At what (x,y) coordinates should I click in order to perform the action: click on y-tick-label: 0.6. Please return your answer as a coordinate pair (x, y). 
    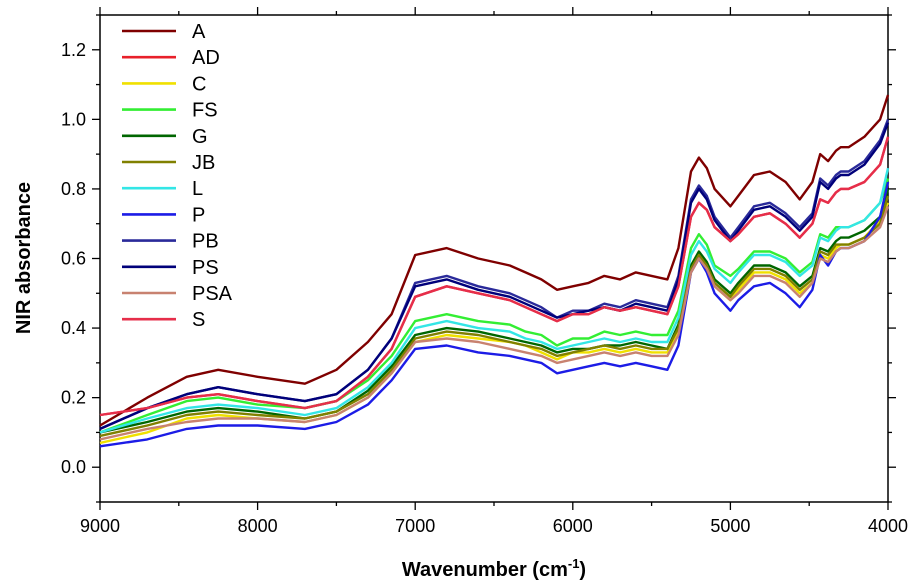
    Looking at the image, I should click on (73, 259).